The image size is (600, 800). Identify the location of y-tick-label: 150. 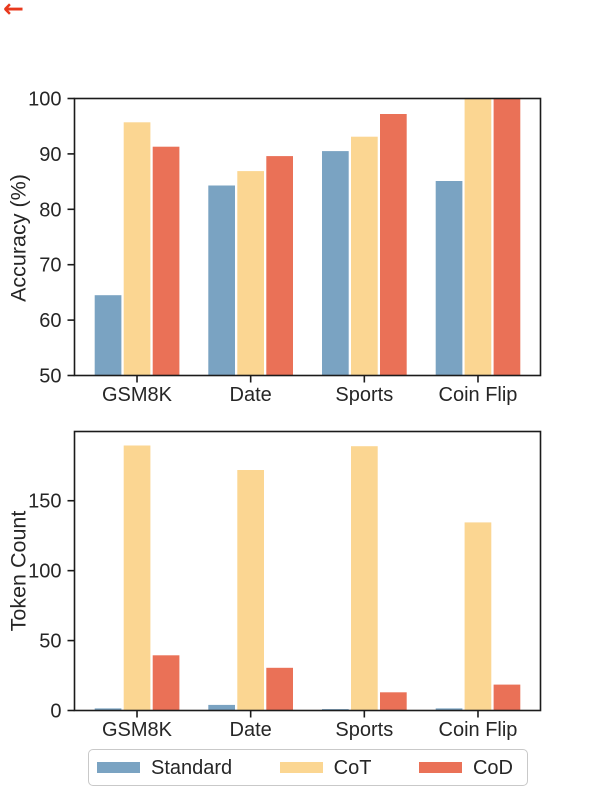
(44, 502).